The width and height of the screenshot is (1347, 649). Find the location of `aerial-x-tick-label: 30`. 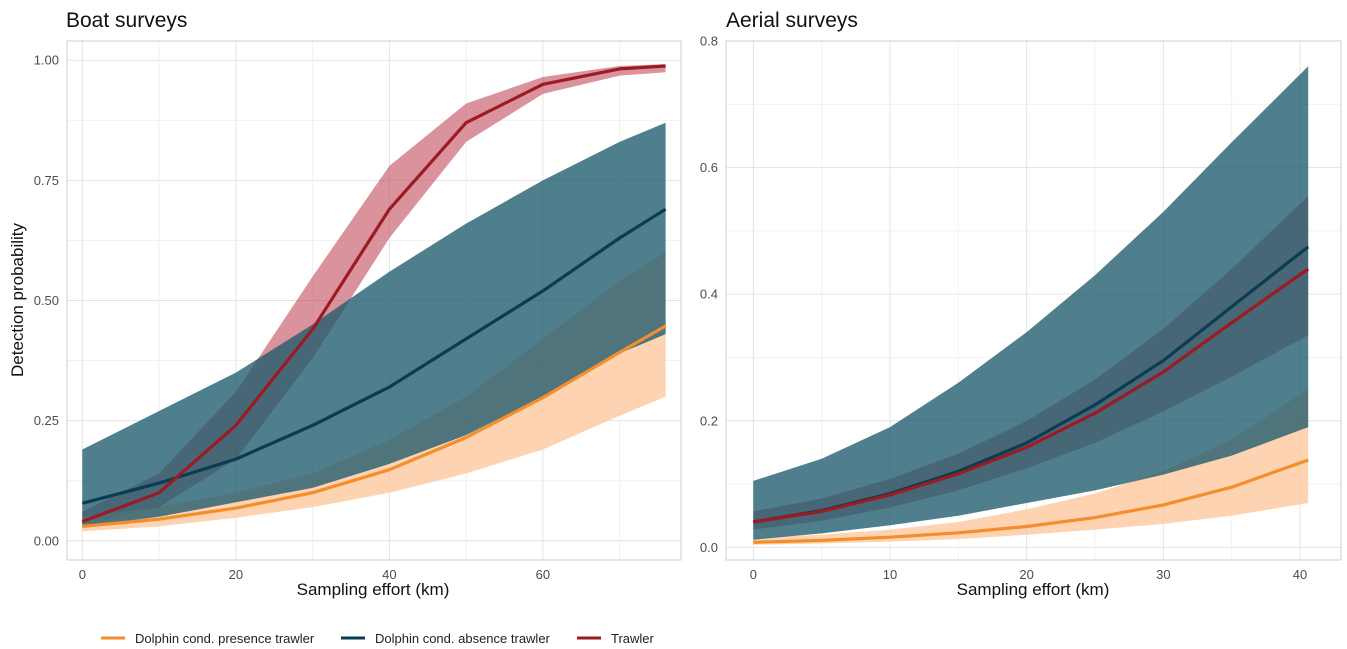

aerial-x-tick-label: 30 is located at coordinates (1163, 574).